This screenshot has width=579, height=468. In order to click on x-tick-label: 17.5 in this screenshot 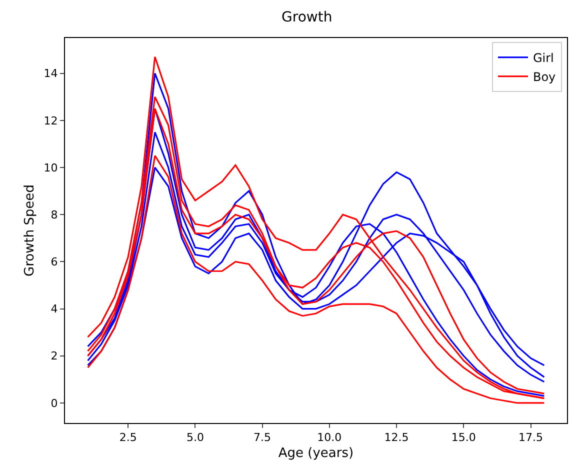, I will do `click(531, 437)`.